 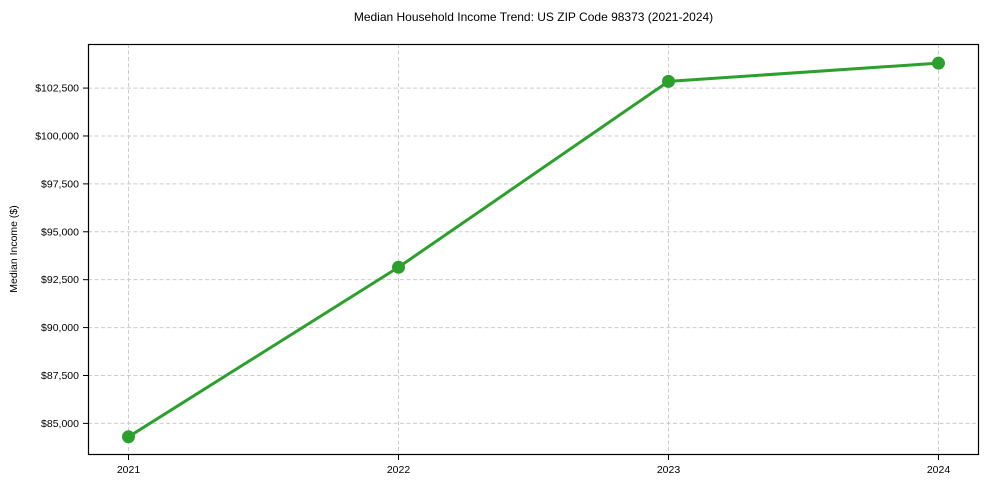 I want to click on x-tick-label: 2023, so click(x=669, y=470).